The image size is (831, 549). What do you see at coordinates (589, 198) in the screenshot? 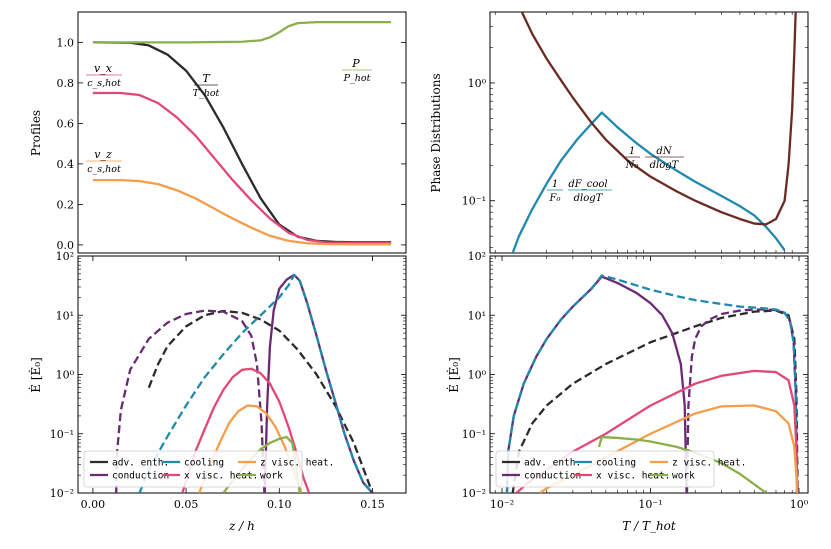
I see `annotation-cool-den: dlogT` at bounding box center [589, 198].